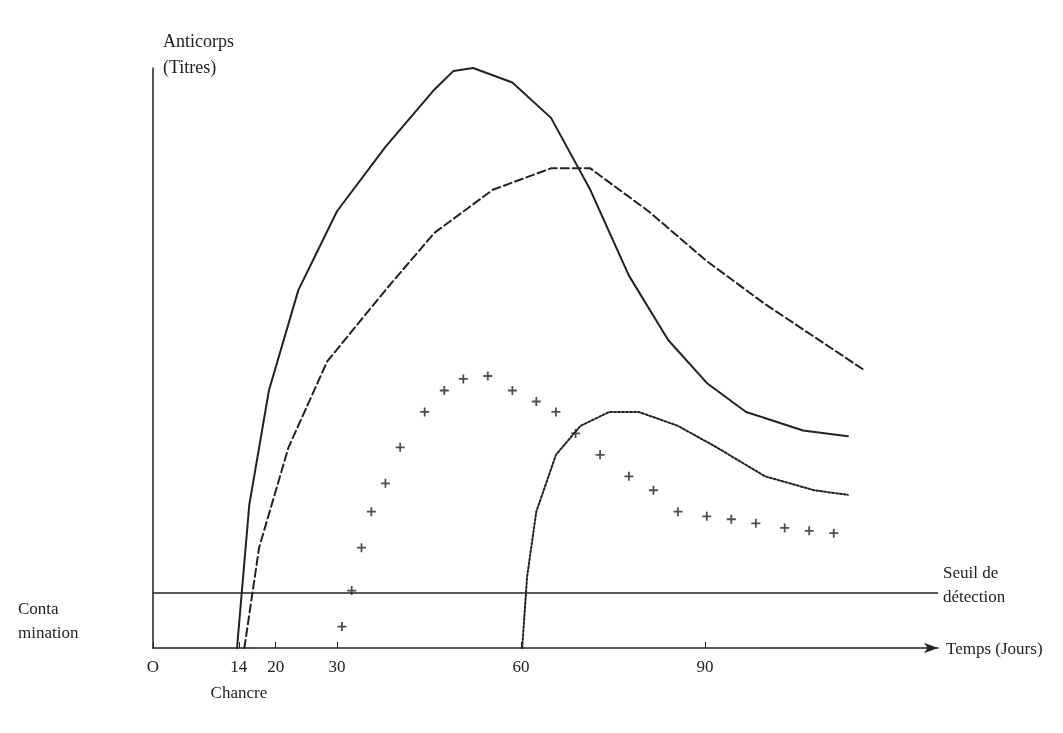  What do you see at coordinates (994, 648) in the screenshot?
I see `x-axis-title: Temps (Jours)` at bounding box center [994, 648].